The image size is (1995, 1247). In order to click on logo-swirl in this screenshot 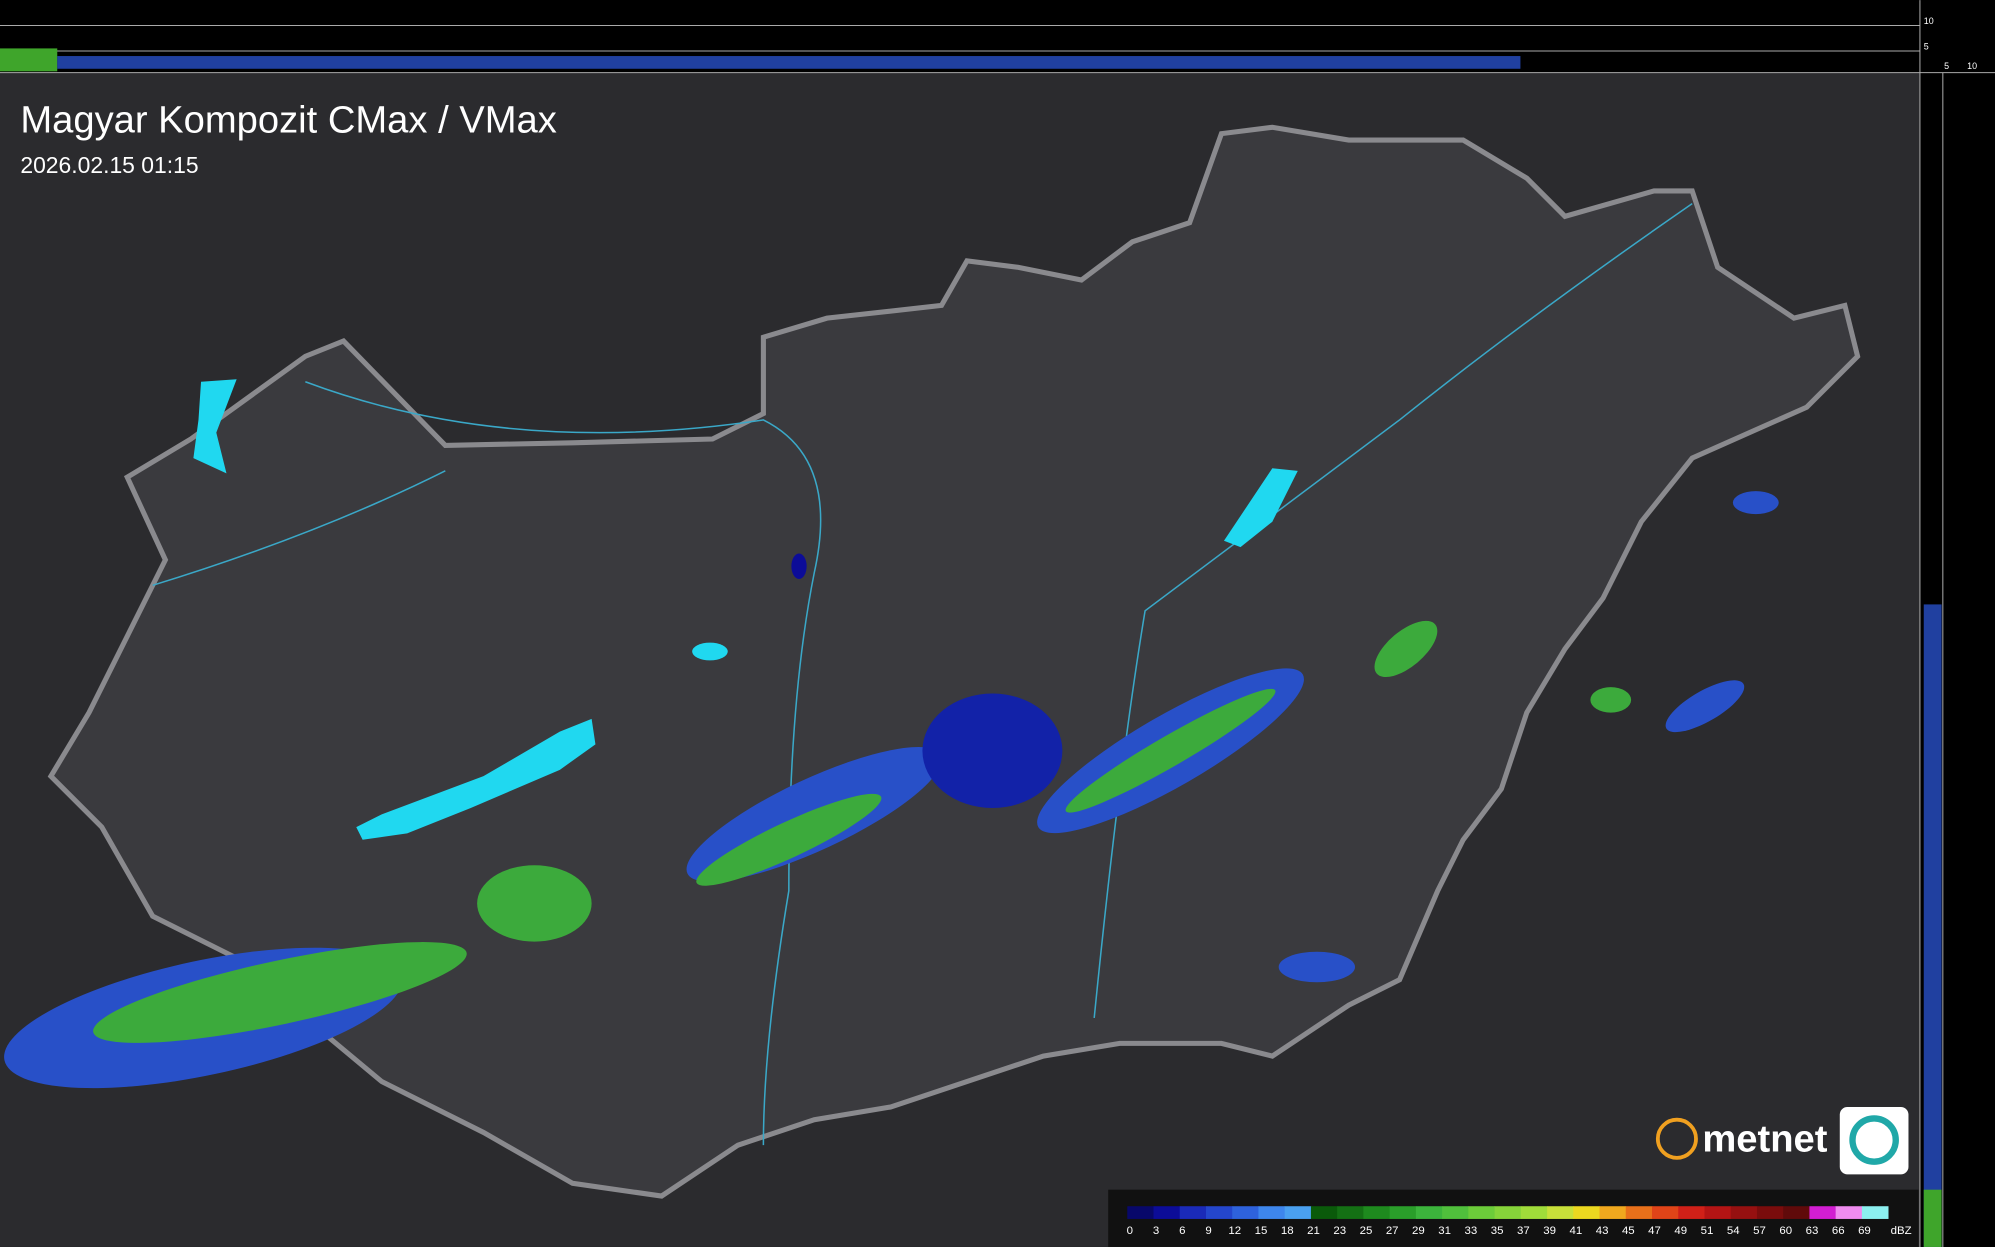, I will do `click(1874, 1140)`.